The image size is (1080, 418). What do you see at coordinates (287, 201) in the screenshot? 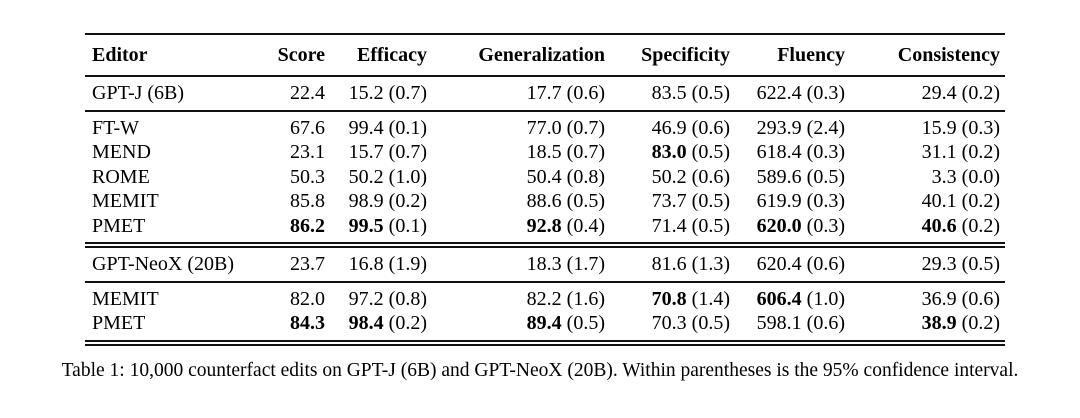
I see `value-cell: 85.8` at bounding box center [287, 201].